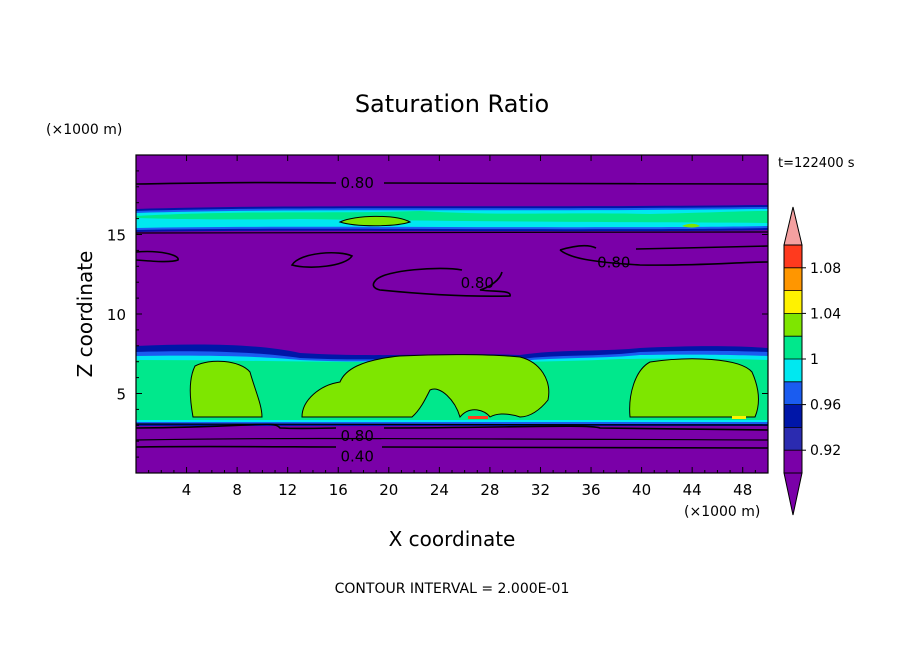  Describe the element at coordinates (121, 395) in the screenshot. I see `y-tick-label: 5` at that location.